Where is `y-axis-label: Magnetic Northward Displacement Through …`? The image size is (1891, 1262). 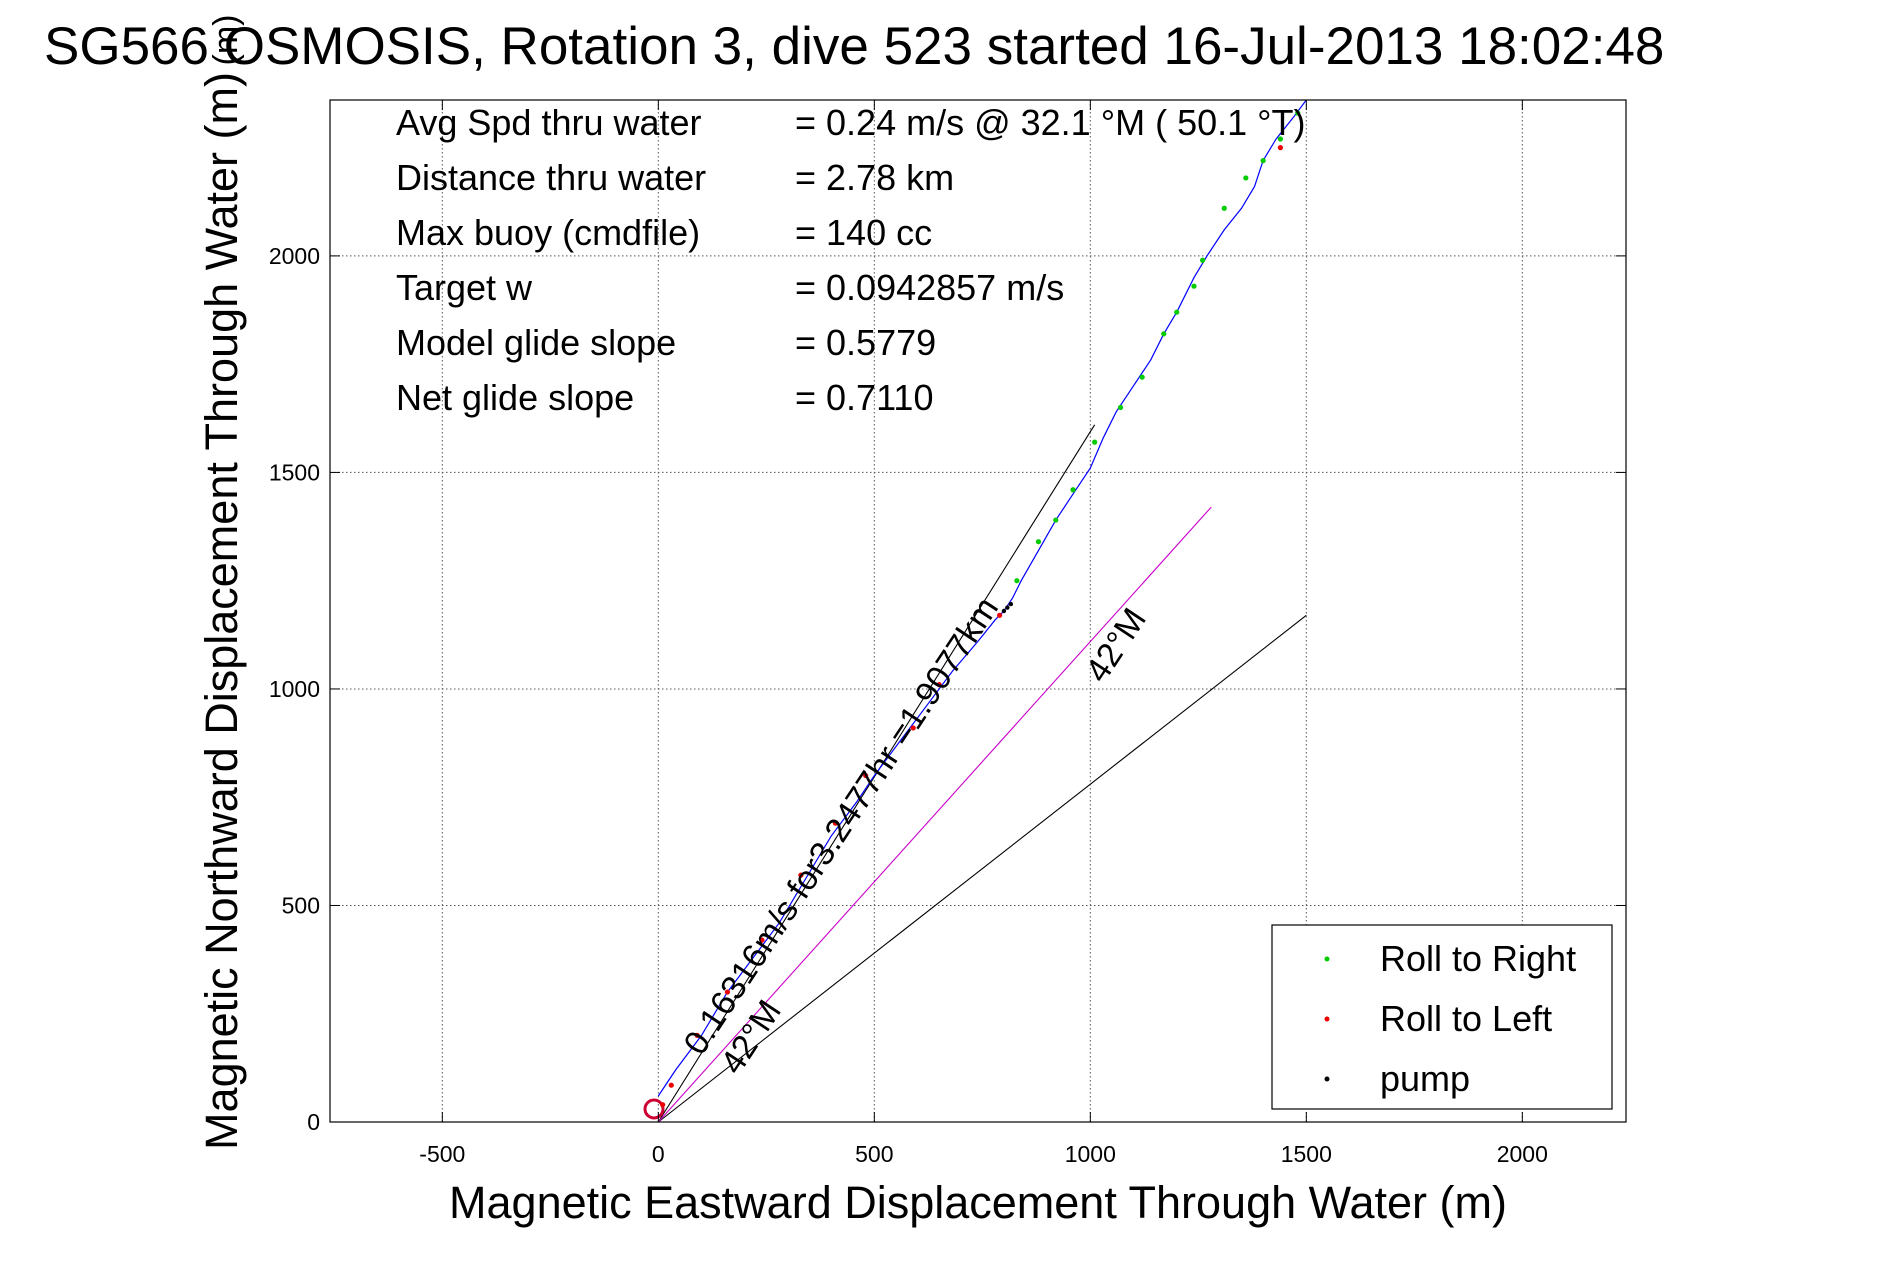 y-axis-label: Magnetic Northward Displacement Through … is located at coordinates (221, 611).